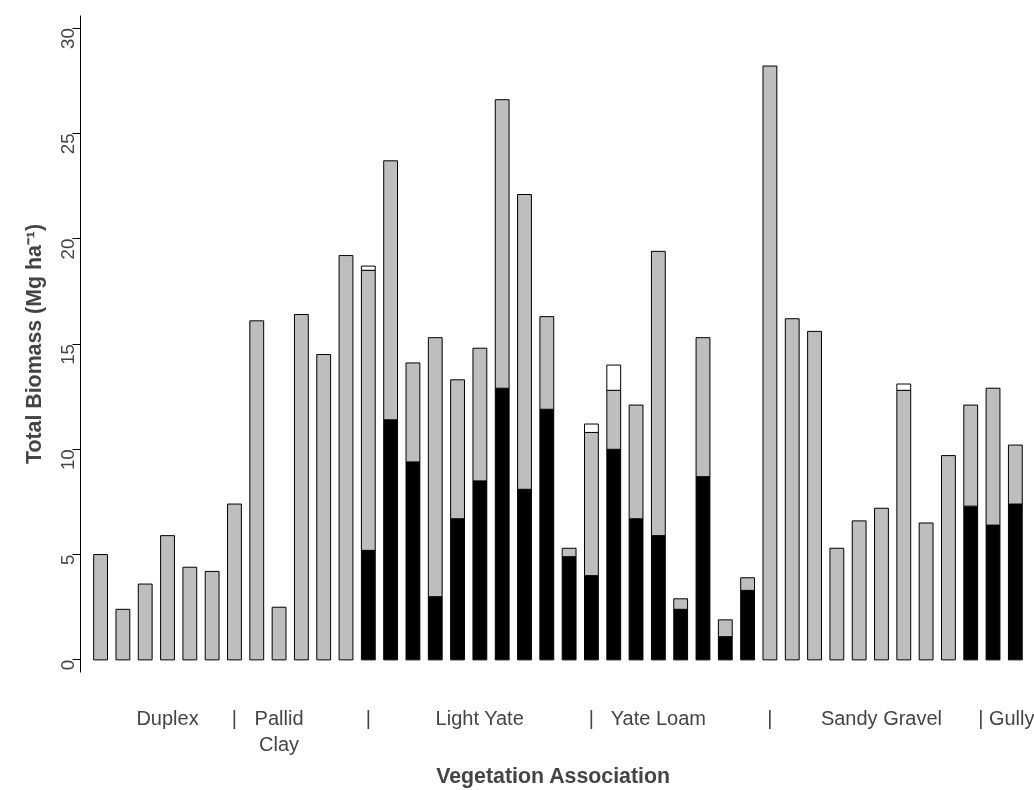 The image size is (1034, 790). I want to click on y-tick-label: 10, so click(67, 460).